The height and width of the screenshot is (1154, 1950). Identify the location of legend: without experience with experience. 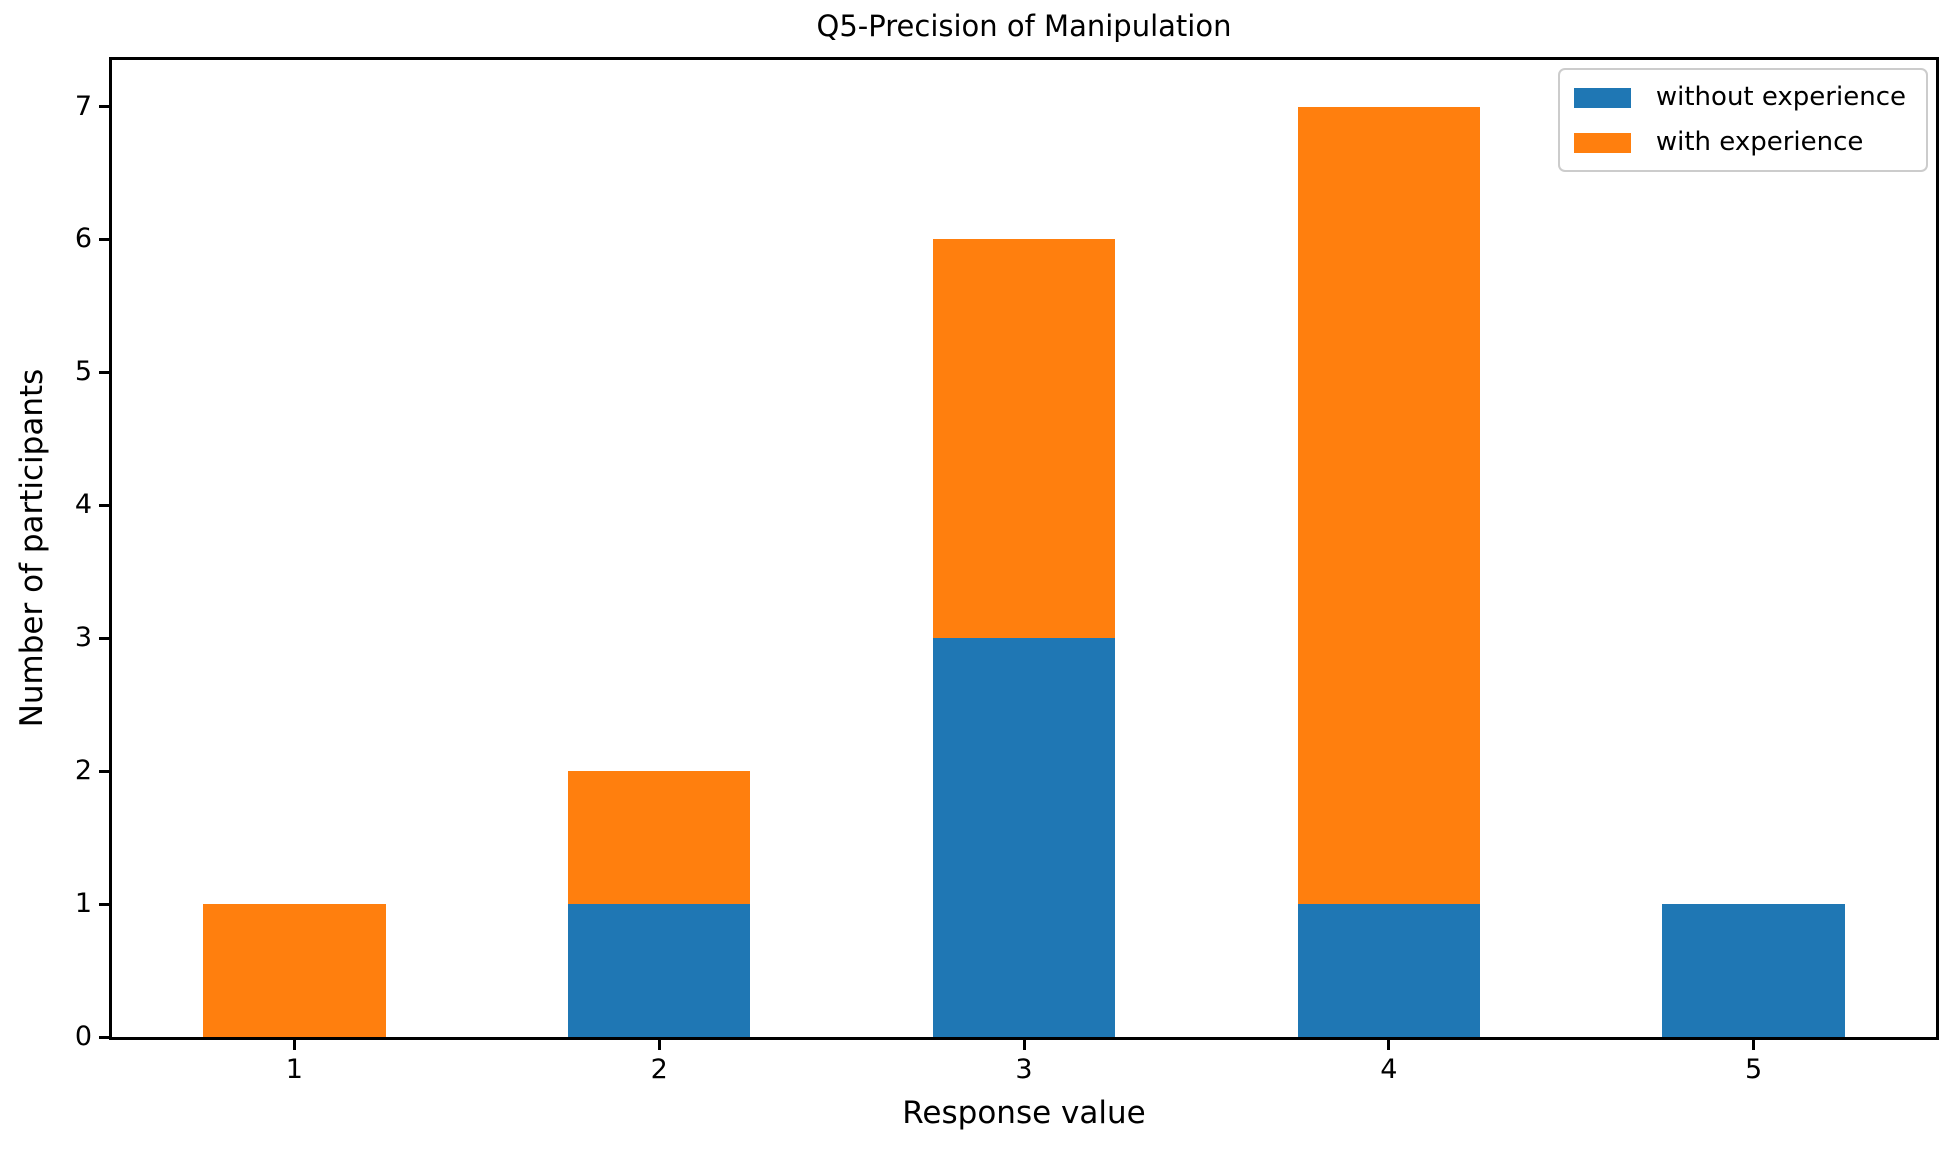
(1742, 120).